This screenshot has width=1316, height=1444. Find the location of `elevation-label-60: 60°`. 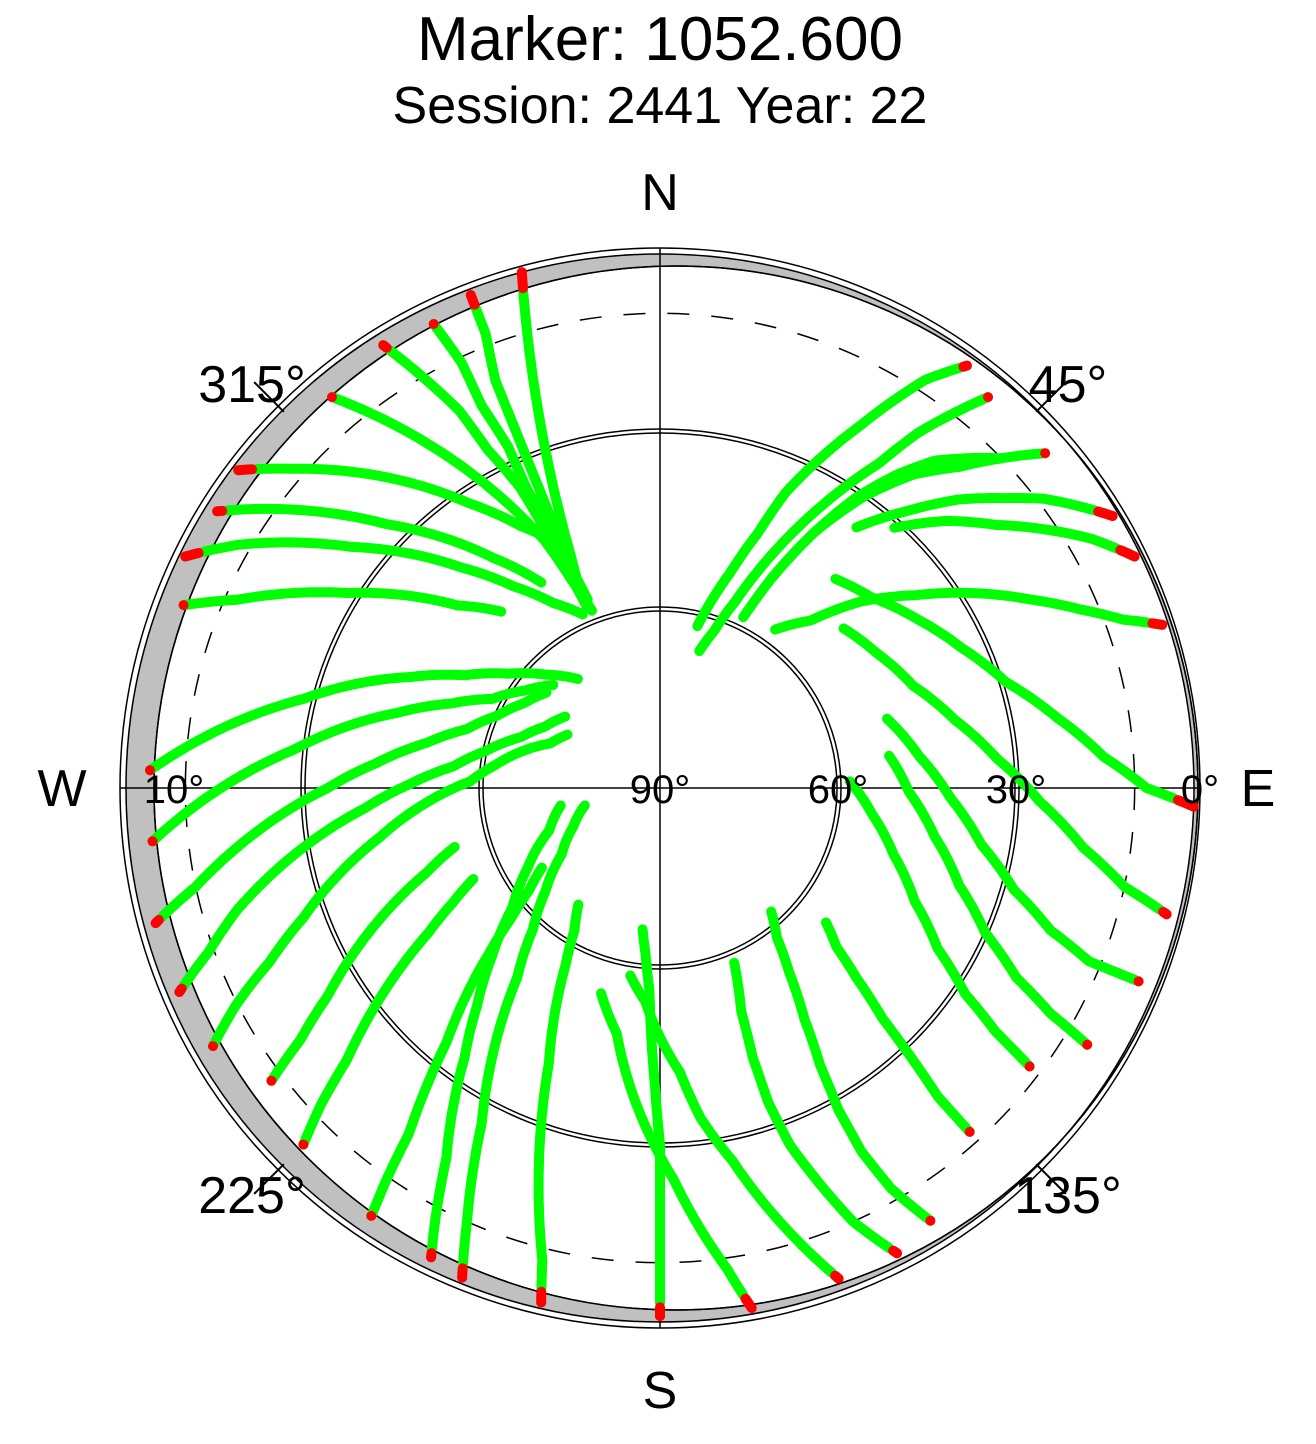

elevation-label-60: 60° is located at coordinates (838, 790).